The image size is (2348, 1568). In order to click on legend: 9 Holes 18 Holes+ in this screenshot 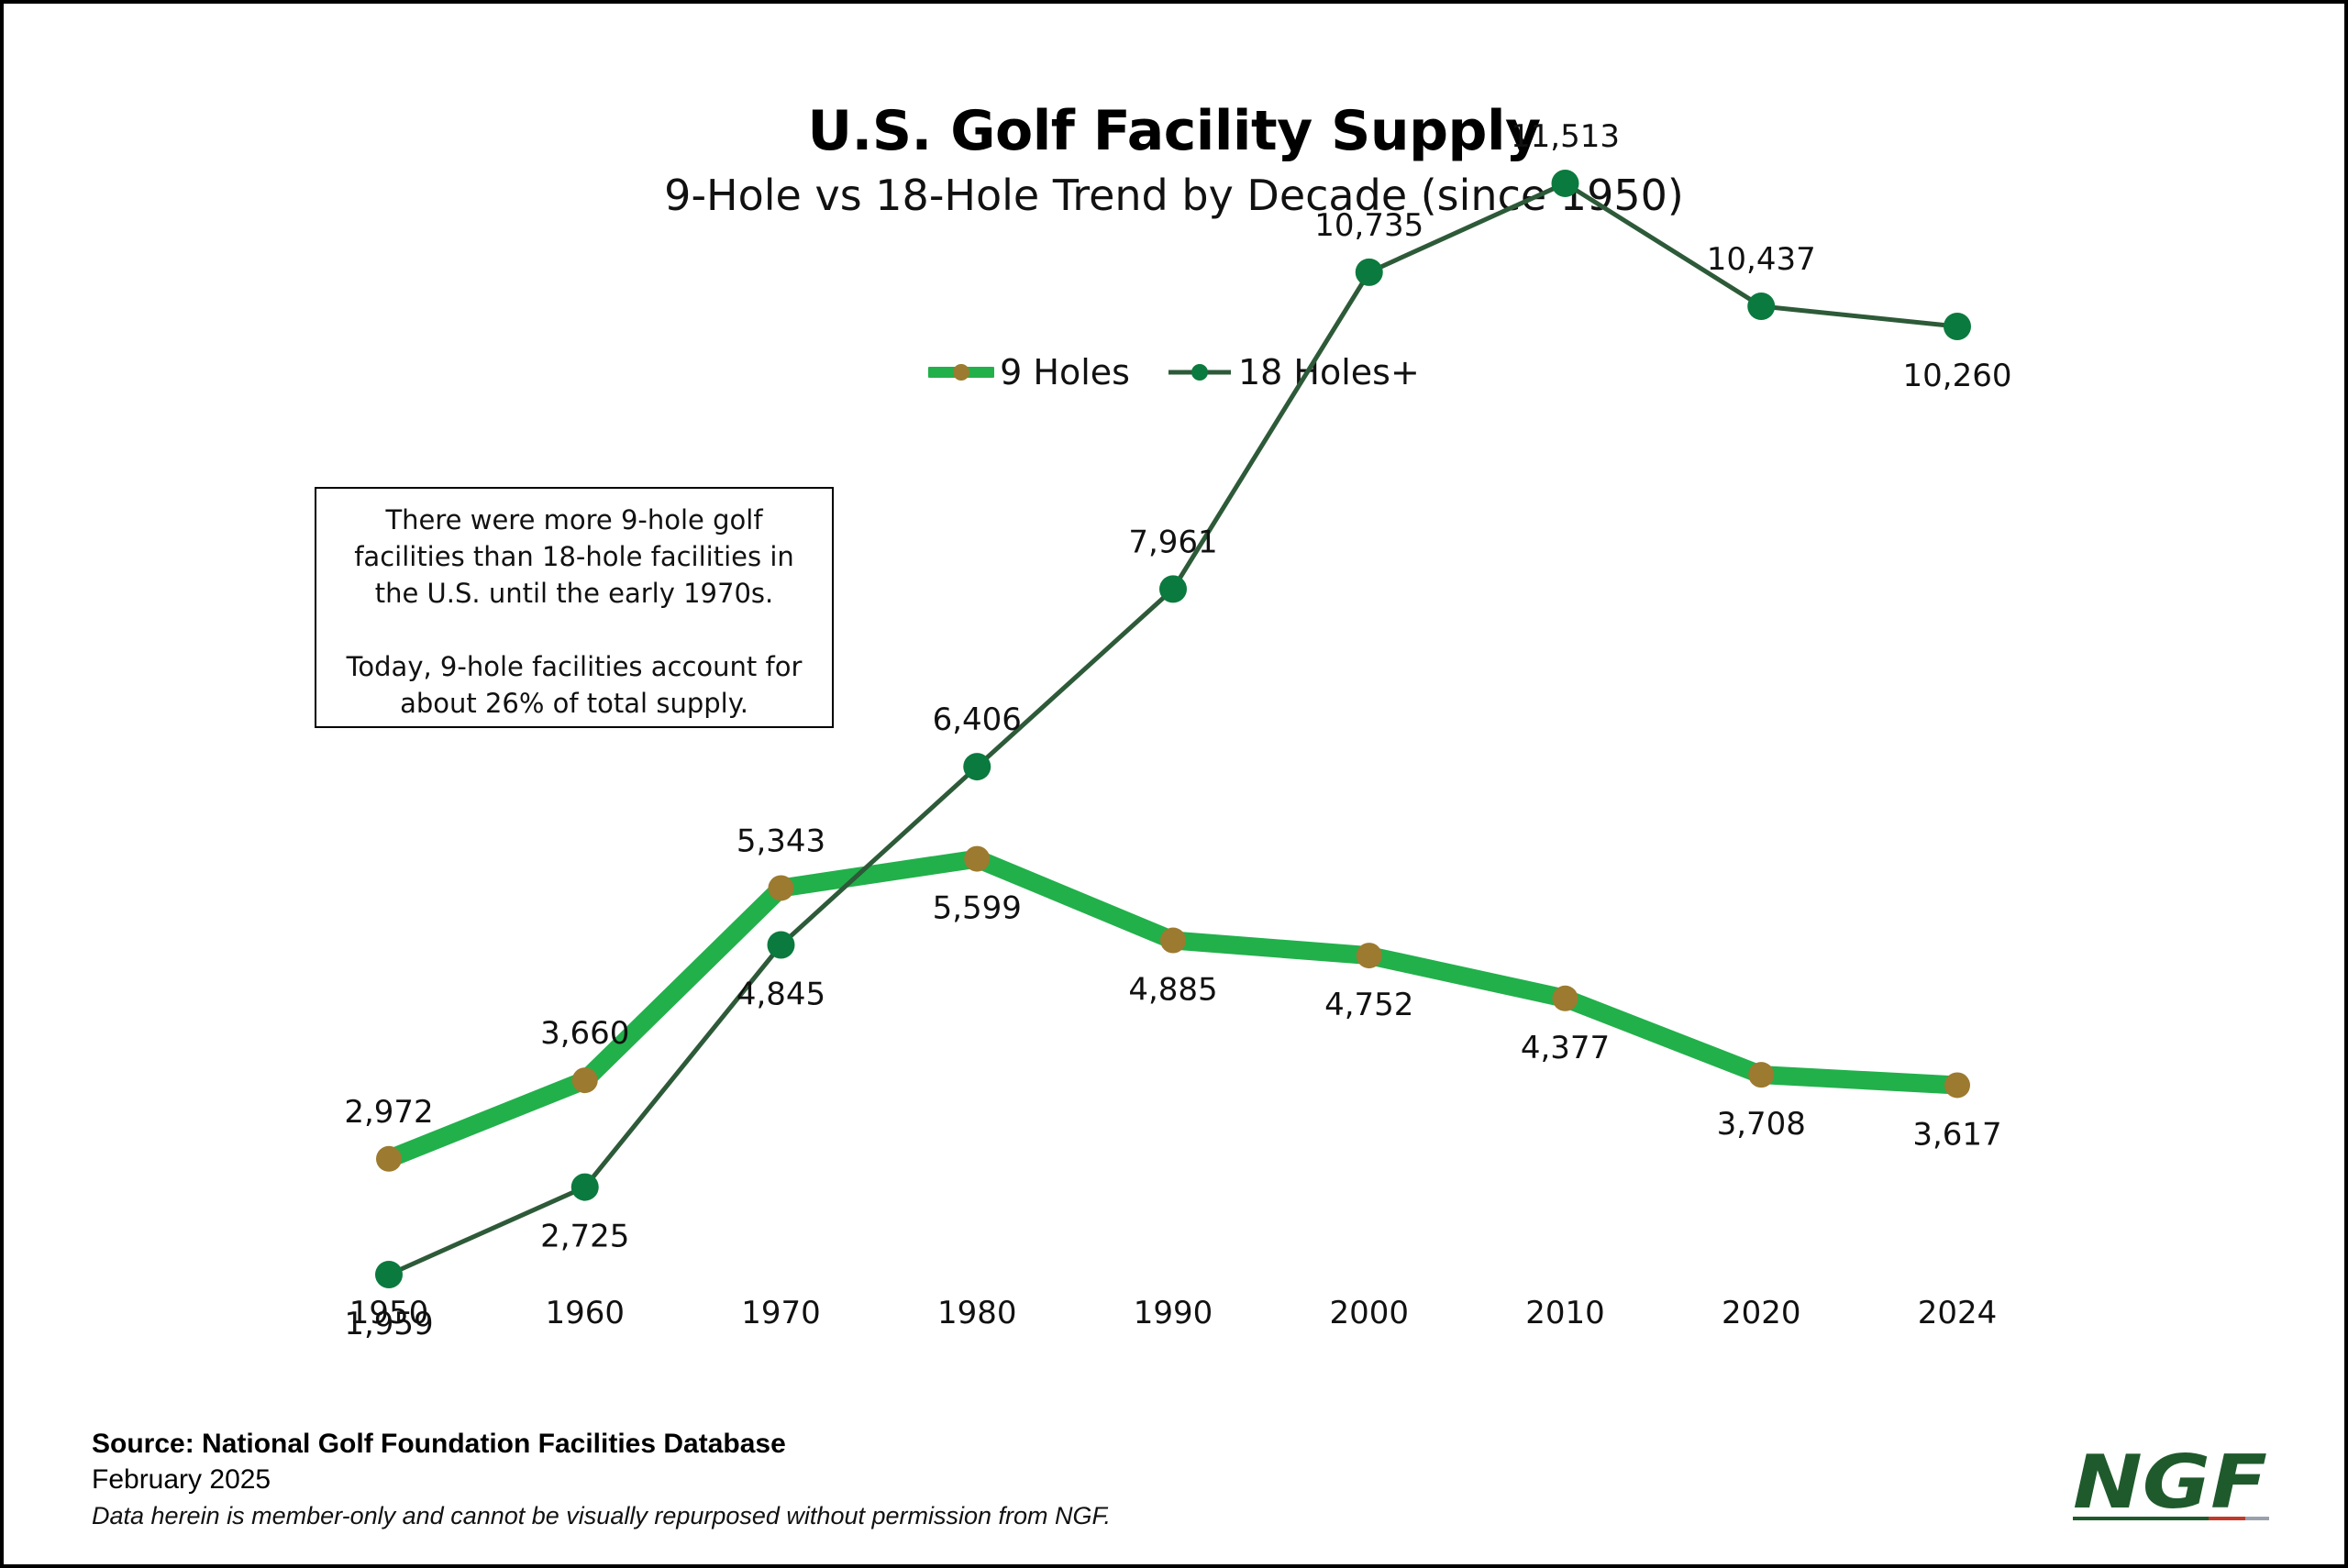, I will do `click(1174, 372)`.